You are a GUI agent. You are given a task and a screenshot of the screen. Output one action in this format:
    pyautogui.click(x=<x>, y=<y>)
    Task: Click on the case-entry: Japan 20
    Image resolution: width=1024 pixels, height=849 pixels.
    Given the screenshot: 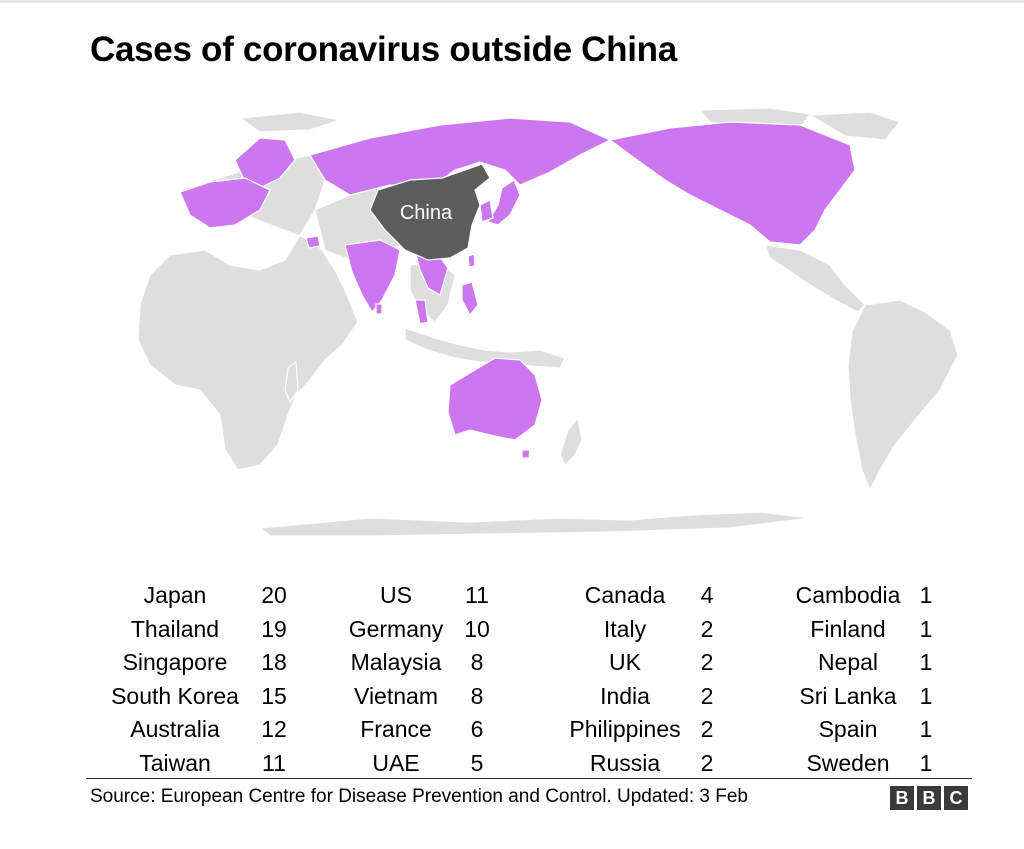 What is the action you would take?
    pyautogui.click(x=512, y=595)
    